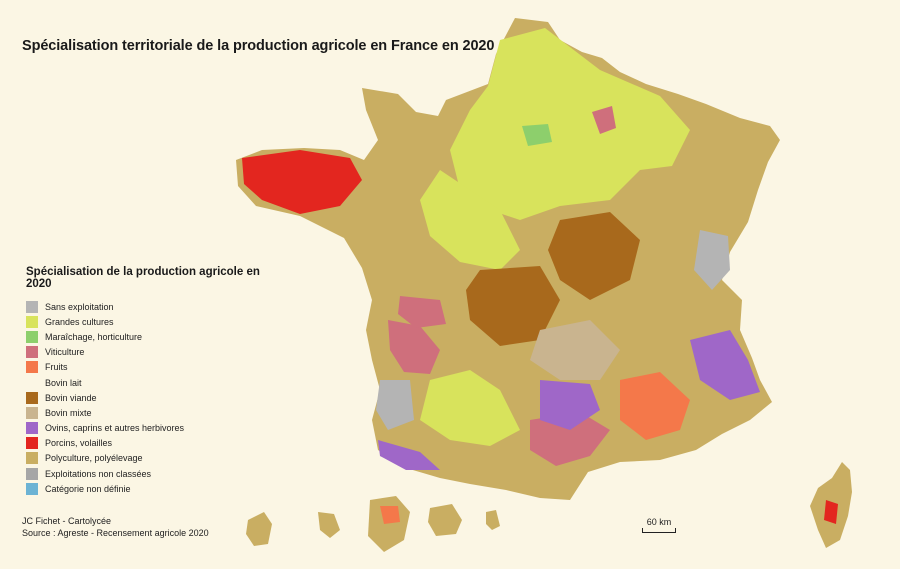 The height and width of the screenshot is (569, 900). I want to click on scale-bar-graphic, so click(659, 530).